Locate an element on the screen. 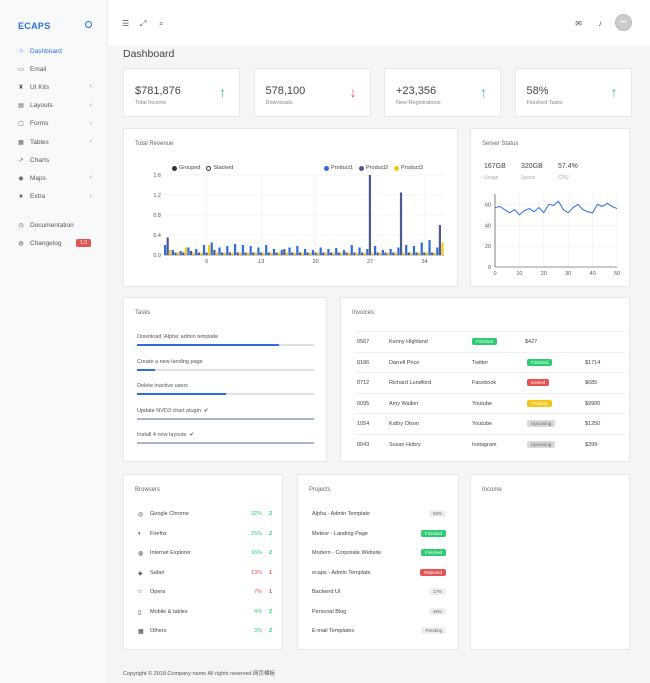  income-card: Income is located at coordinates (550, 562).